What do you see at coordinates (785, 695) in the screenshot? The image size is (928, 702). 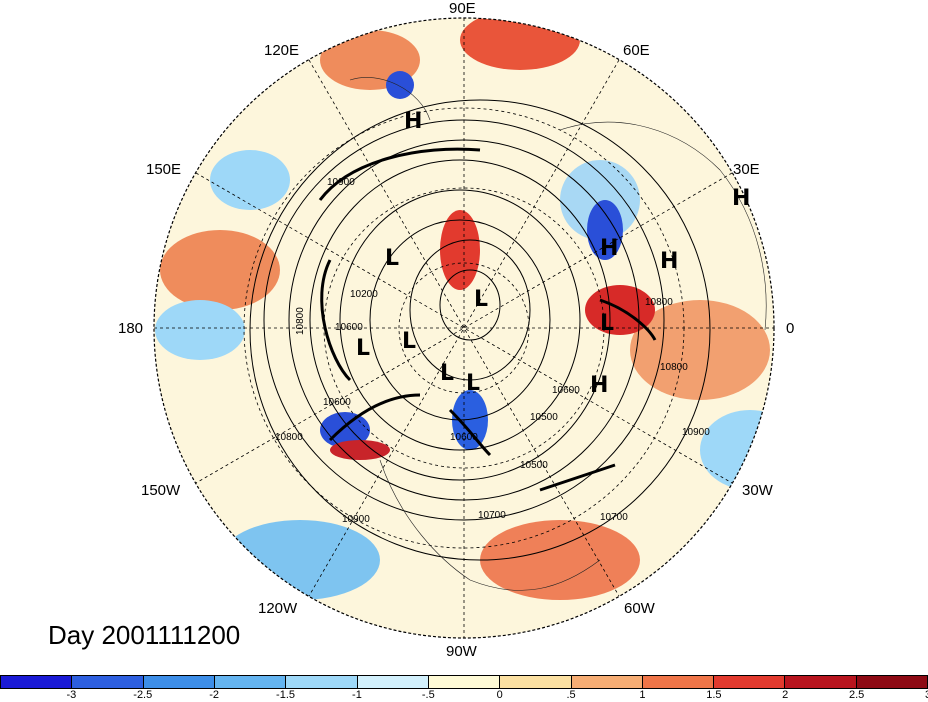 I see `colorbar-tick-label: 2` at bounding box center [785, 695].